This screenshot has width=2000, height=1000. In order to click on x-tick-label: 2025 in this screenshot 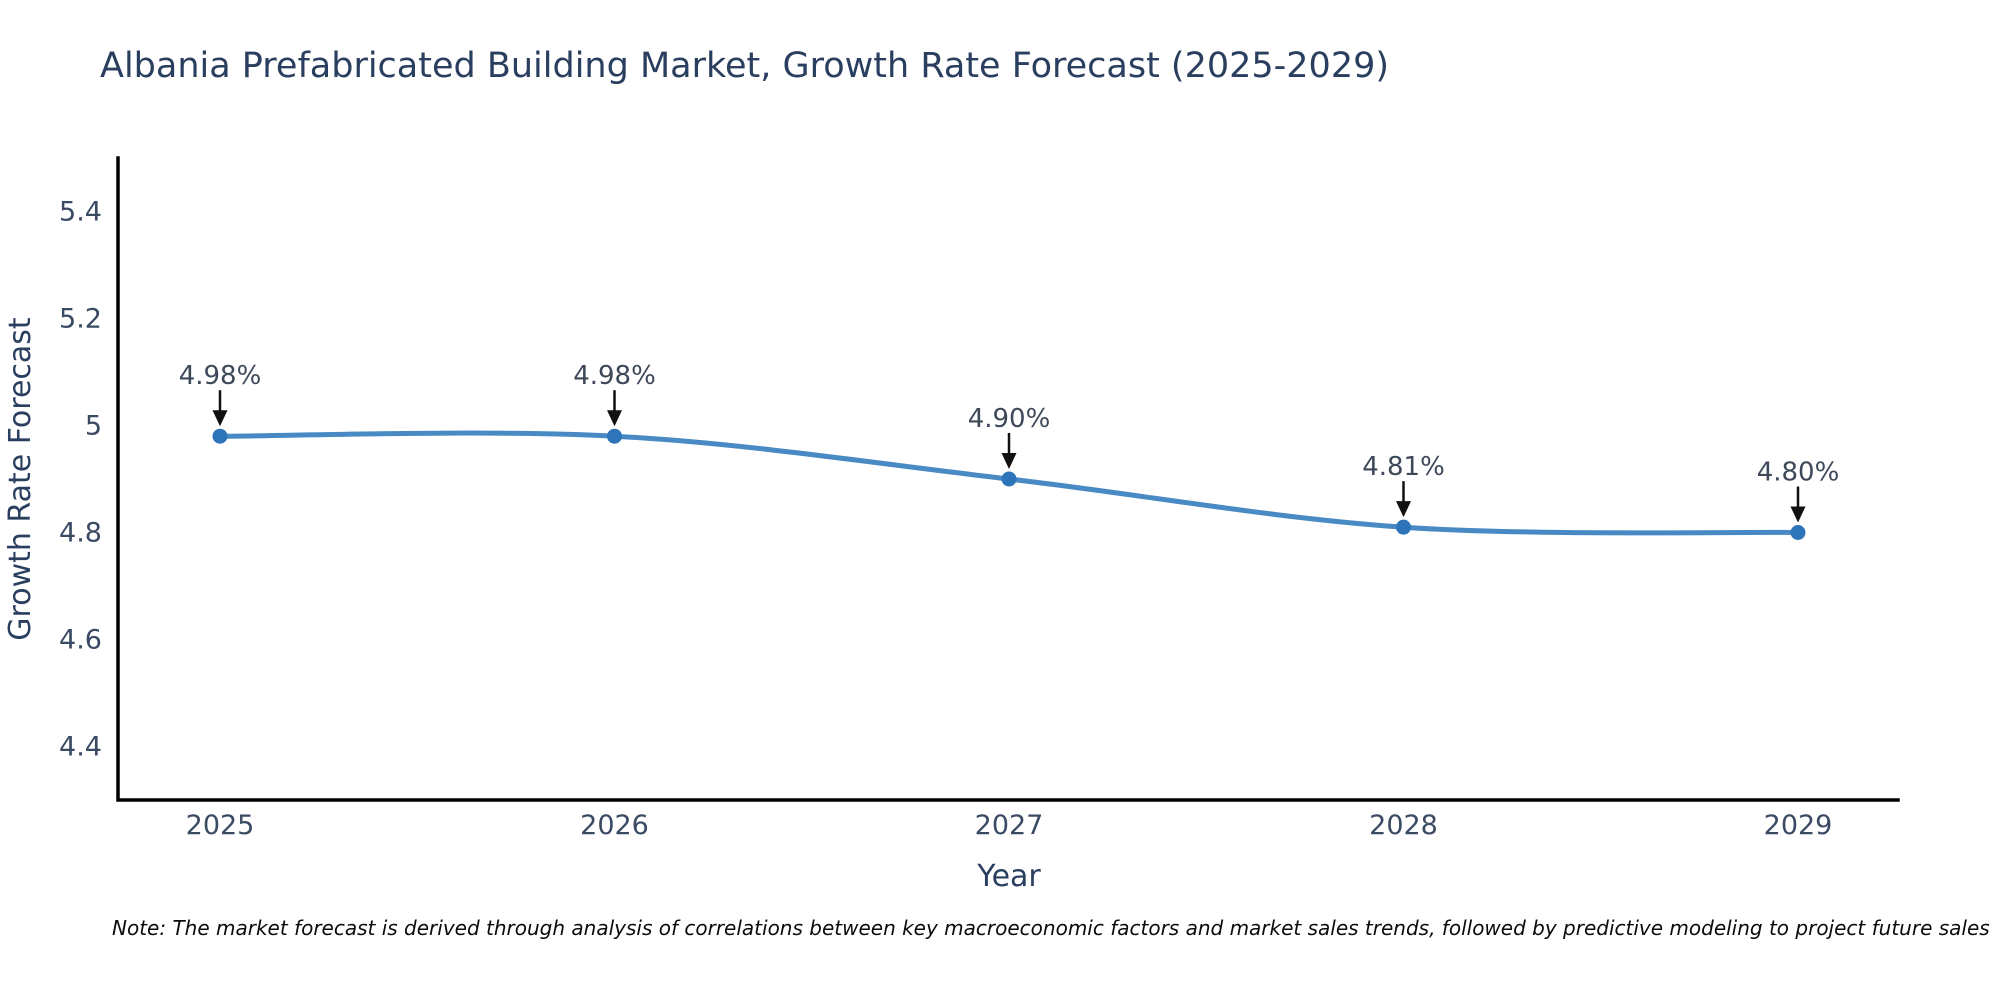, I will do `click(220, 825)`.